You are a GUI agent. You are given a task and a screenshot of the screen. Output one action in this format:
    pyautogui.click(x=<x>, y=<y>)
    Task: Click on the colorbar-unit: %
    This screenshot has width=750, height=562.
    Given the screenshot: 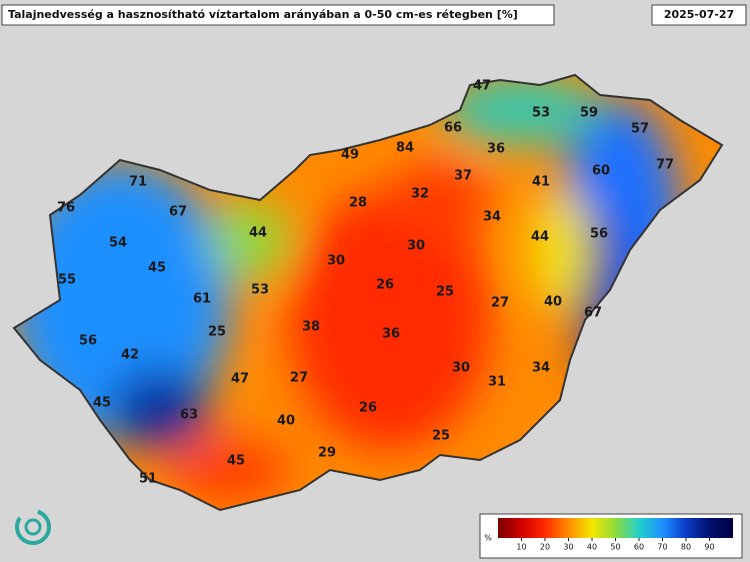 What is the action you would take?
    pyautogui.click(x=488, y=538)
    